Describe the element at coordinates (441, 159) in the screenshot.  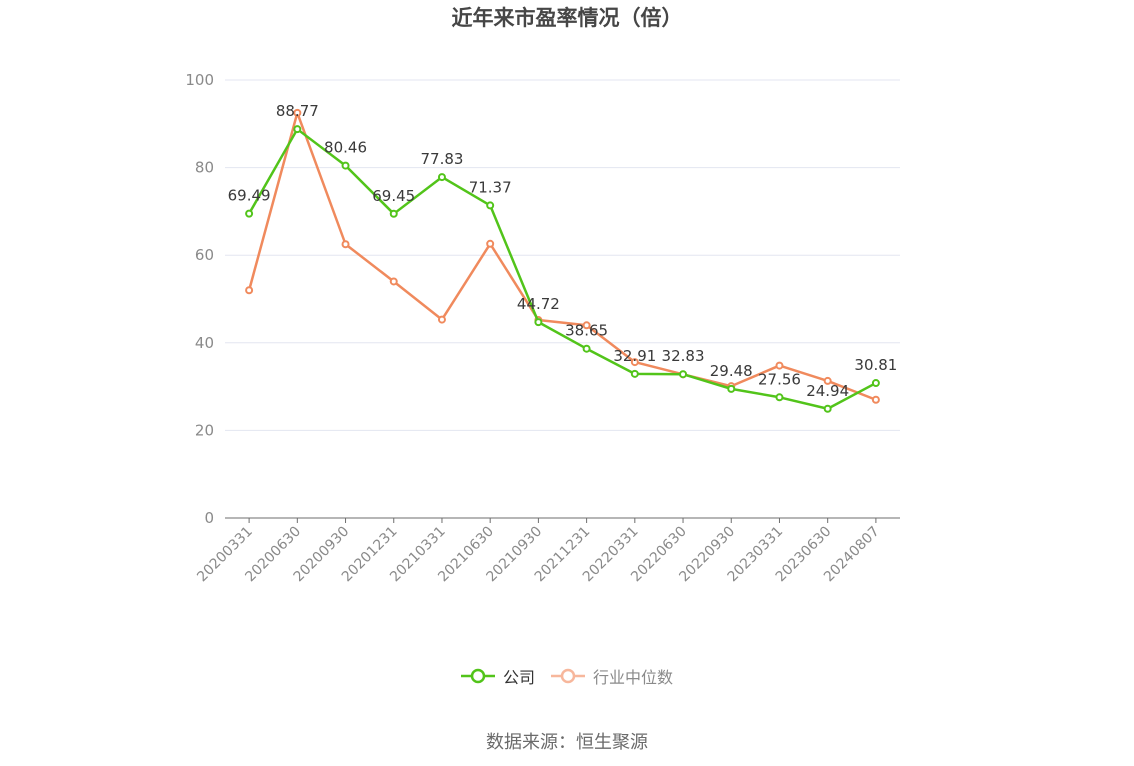
I see `data-label-company: 77.83` at that location.